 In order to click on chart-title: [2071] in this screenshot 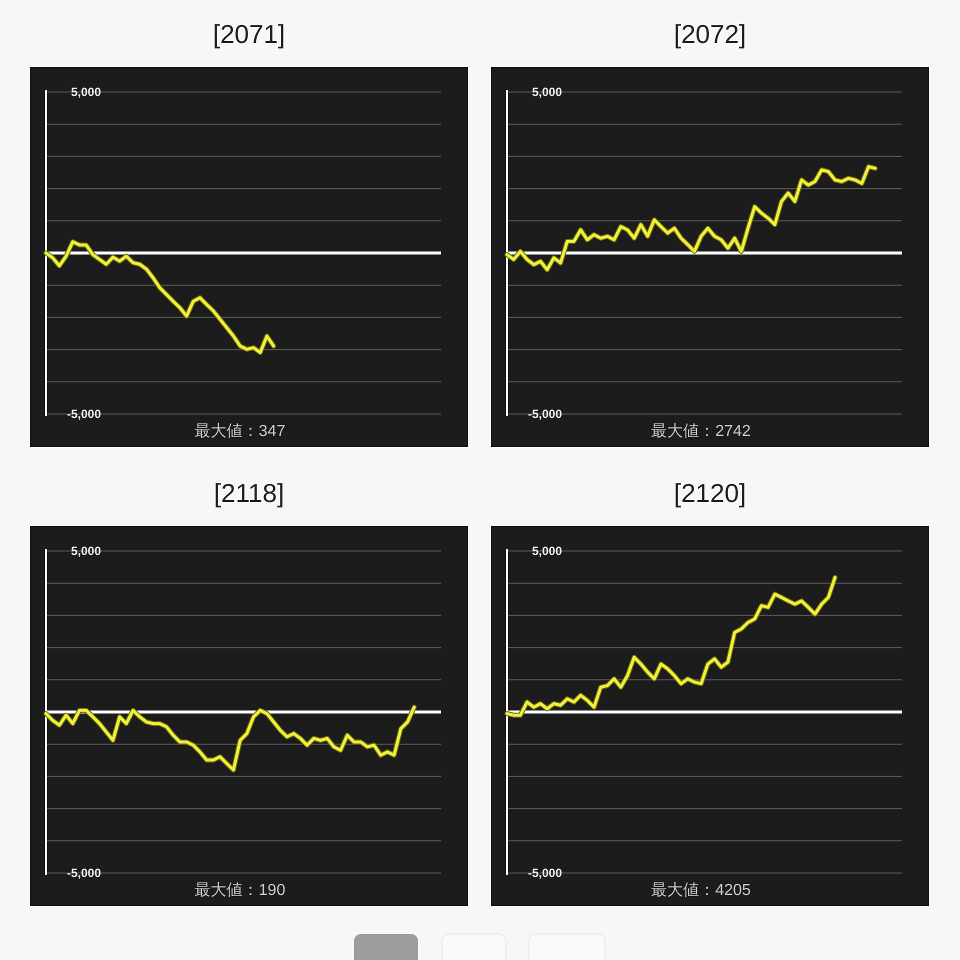, I will do `click(249, 34)`.